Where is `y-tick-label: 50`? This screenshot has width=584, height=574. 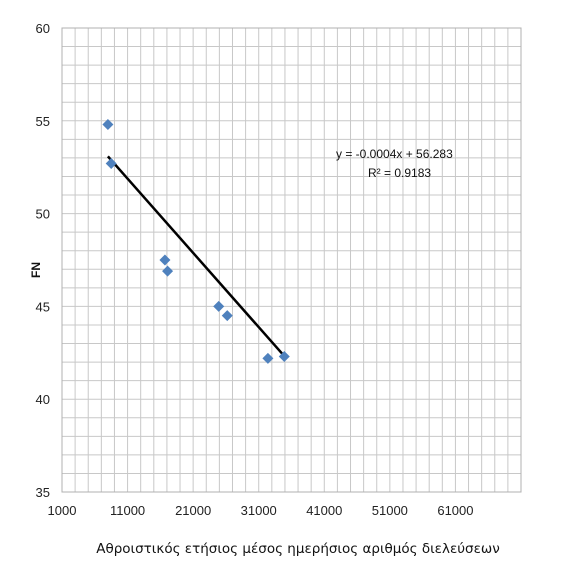
y-tick-label: 50 is located at coordinates (43, 214).